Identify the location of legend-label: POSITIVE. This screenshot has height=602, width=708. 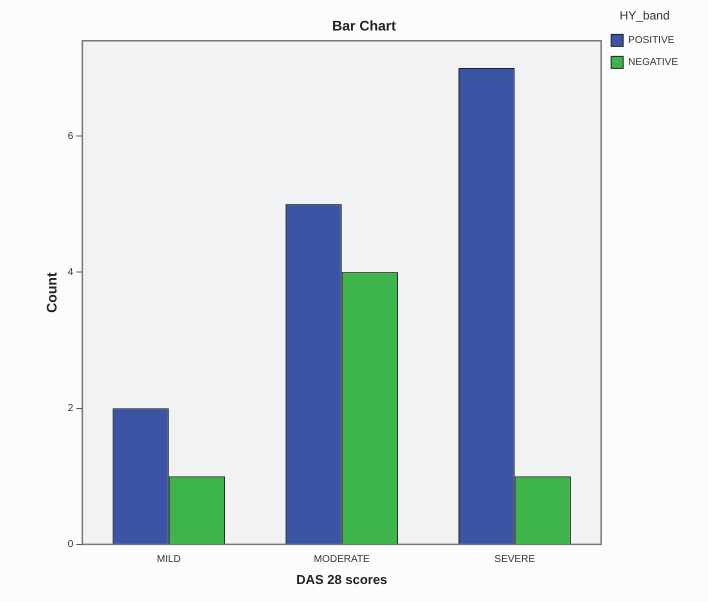
(651, 40).